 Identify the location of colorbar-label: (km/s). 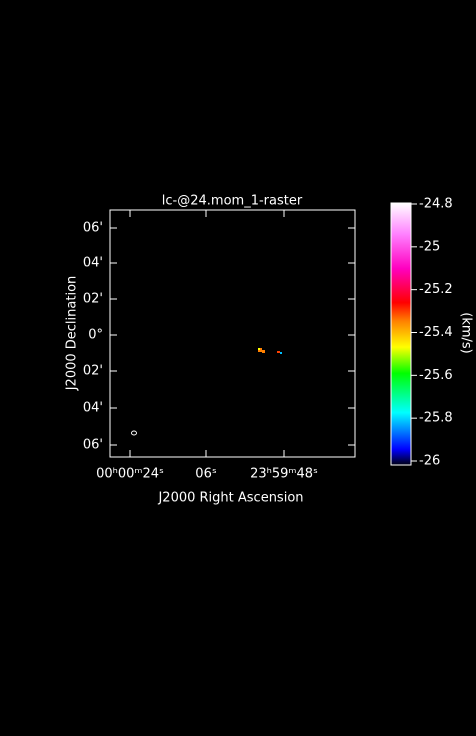
(466, 333).